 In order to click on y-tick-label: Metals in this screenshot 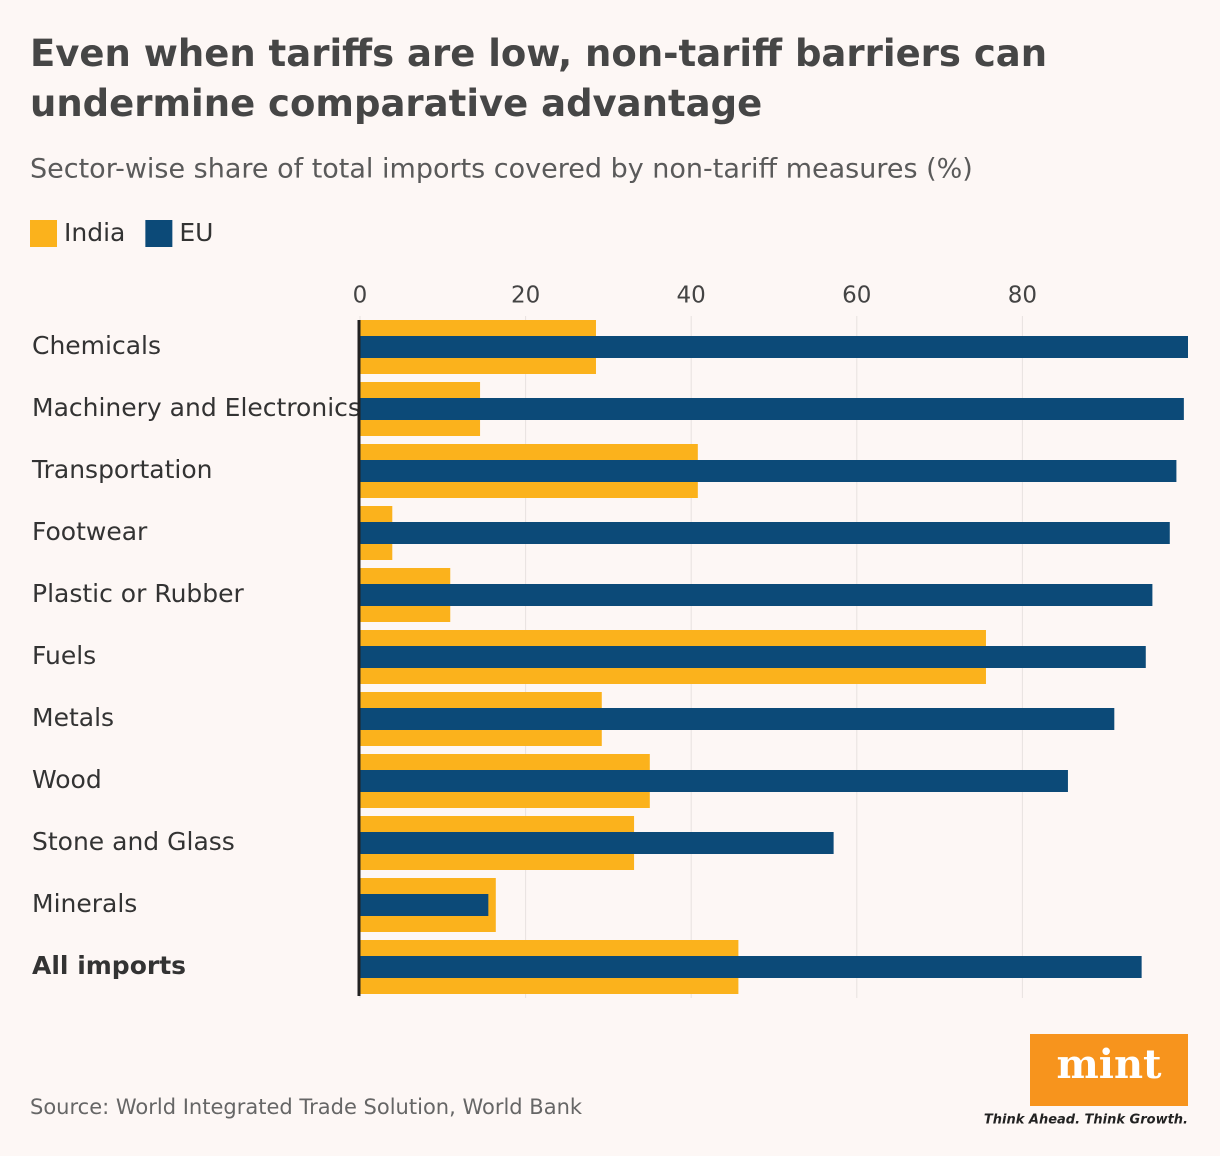, I will do `click(73, 717)`.